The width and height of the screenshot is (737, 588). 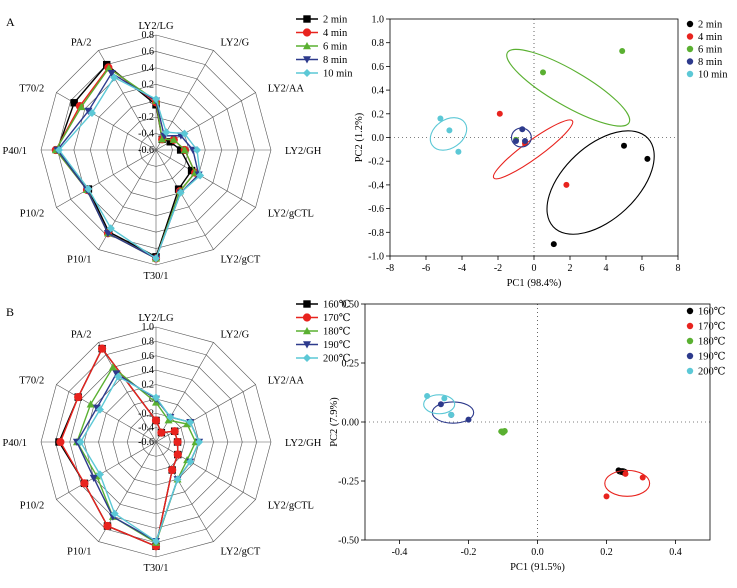 I want to click on radar-tick-label: 1.0, so click(x=148, y=327).